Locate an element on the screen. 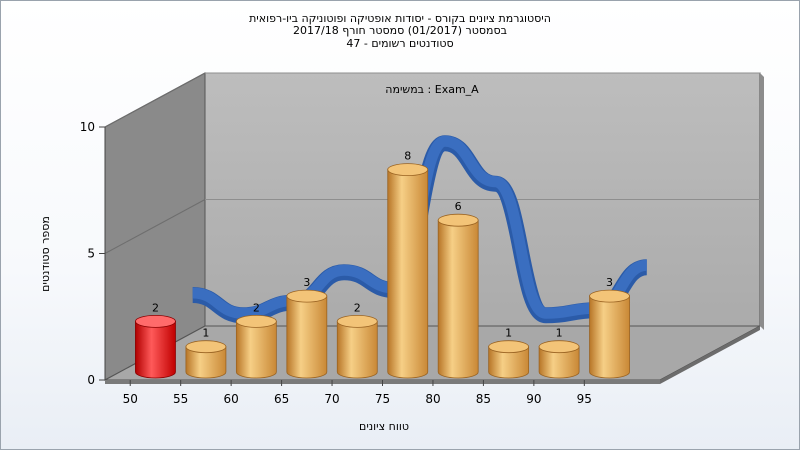 The width and height of the screenshot is (800, 450). chart-title-line-2: בסמסטר (01/2017) סמסטר חורף 2017/18 is located at coordinates (400, 30).